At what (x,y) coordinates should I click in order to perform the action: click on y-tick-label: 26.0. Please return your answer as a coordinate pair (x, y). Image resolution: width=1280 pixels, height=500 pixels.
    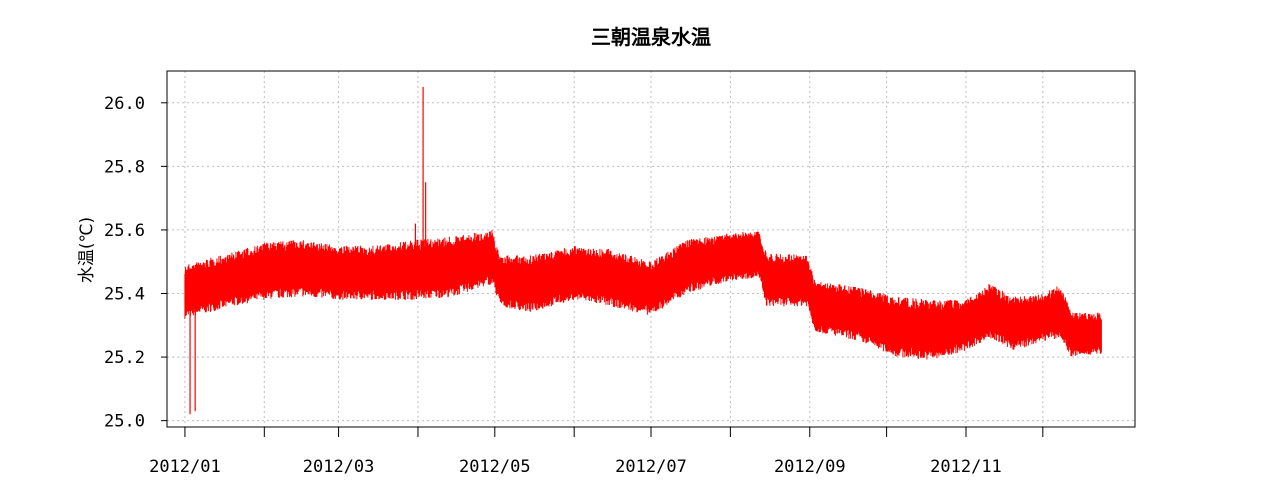
    Looking at the image, I should click on (124, 104).